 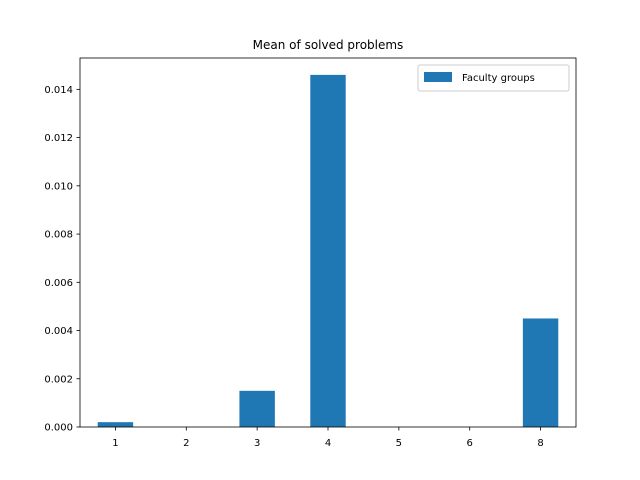 What do you see at coordinates (399, 443) in the screenshot?
I see `x-tick-label: 5` at bounding box center [399, 443].